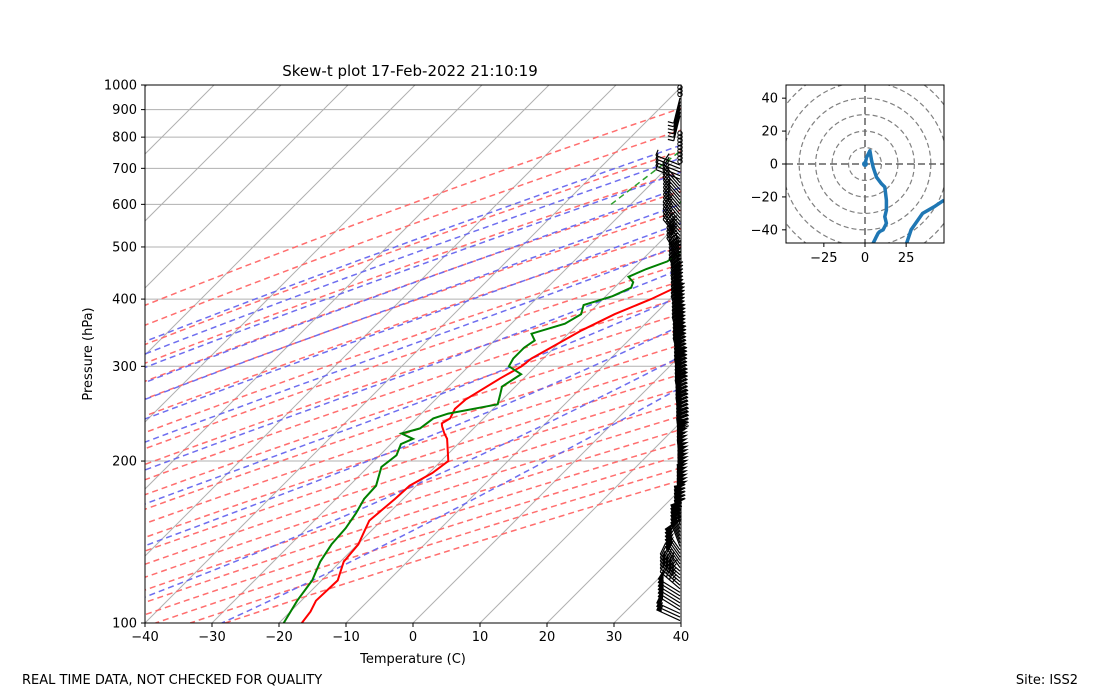  Describe the element at coordinates (764, 197) in the screenshot. I see `hodograph-y-tick-label: −20` at that location.